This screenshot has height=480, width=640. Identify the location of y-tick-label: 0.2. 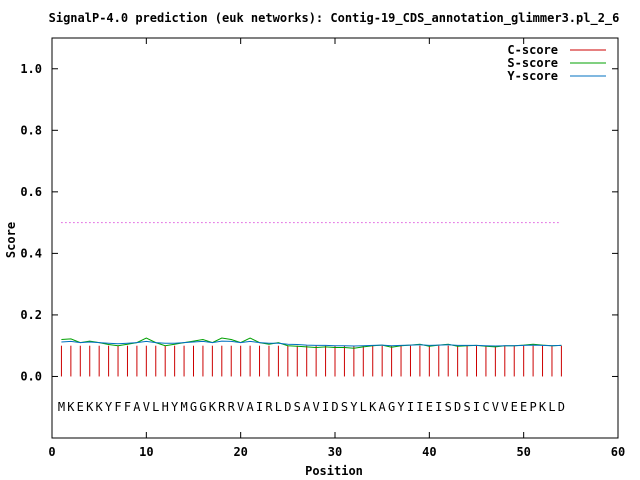
(31, 315).